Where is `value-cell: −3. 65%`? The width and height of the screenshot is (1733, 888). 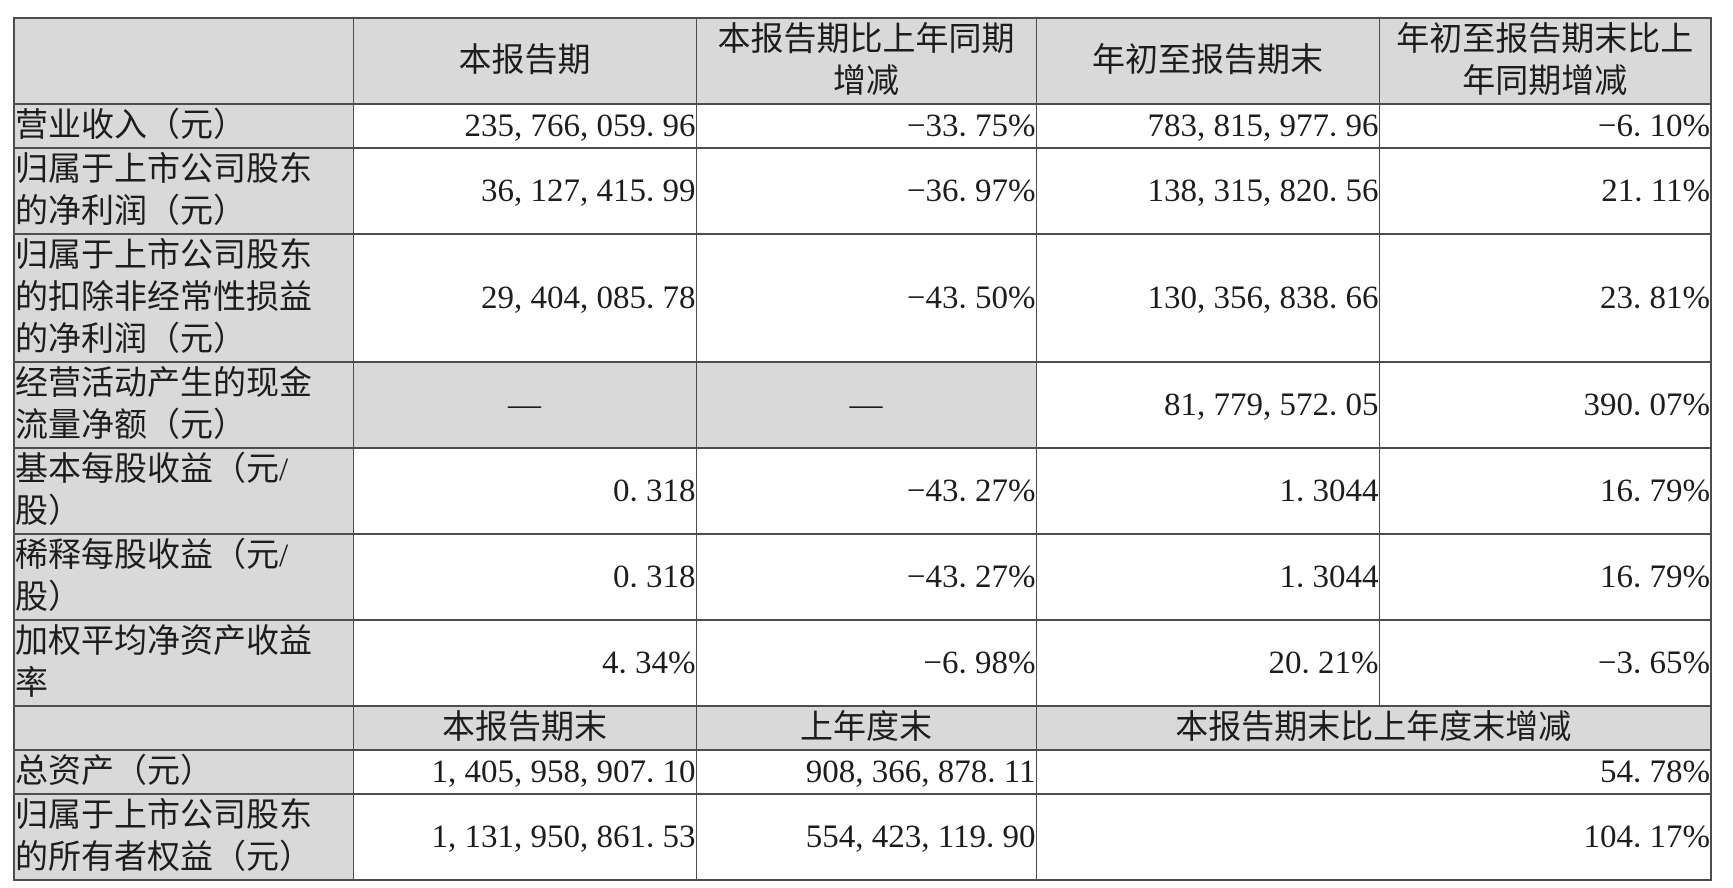 value-cell: −3. 65% is located at coordinates (1545, 663).